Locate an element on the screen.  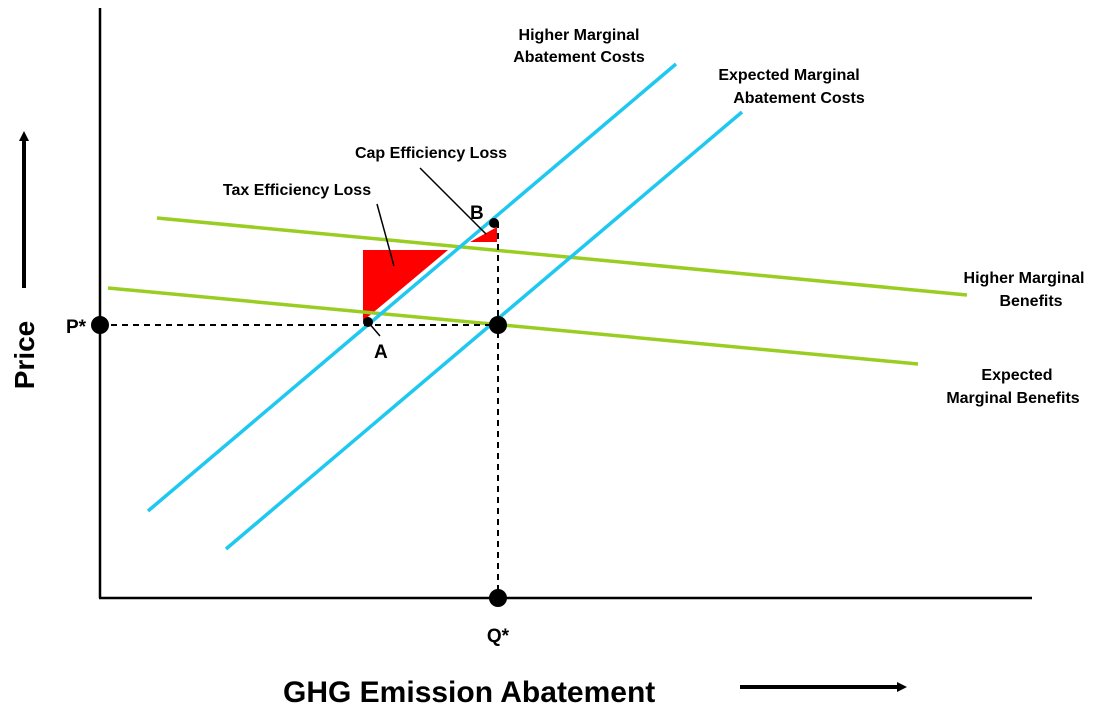
higher-marginal-benefits-line is located at coordinates (562, 256).